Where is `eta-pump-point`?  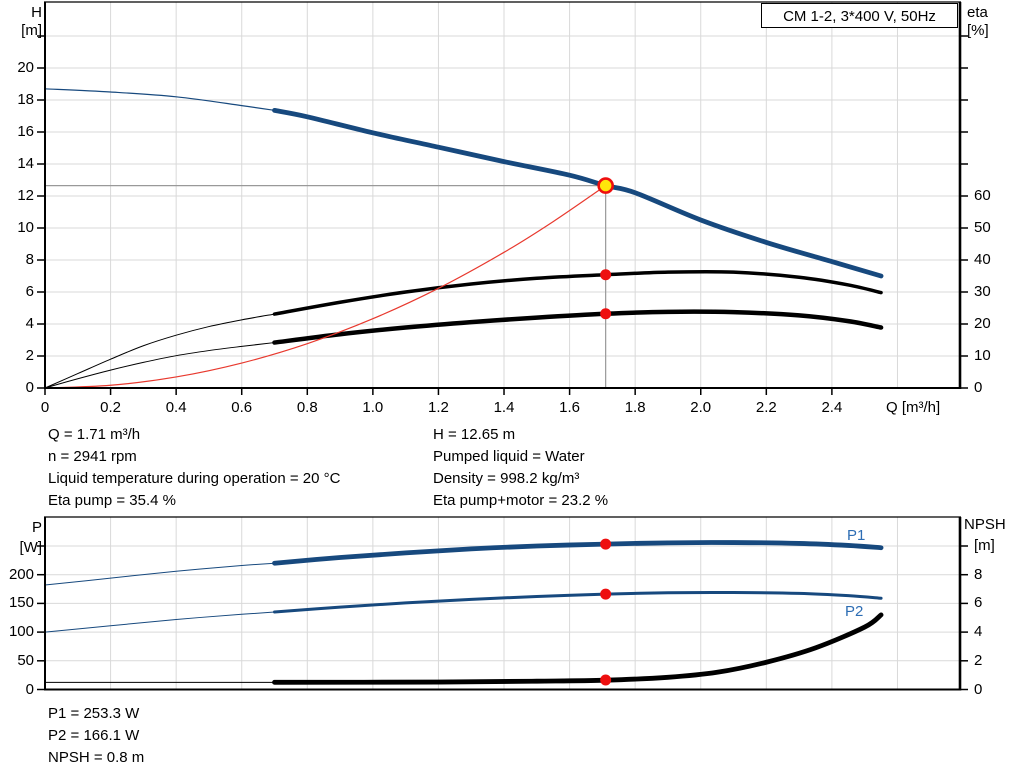
eta-pump-point is located at coordinates (606, 275).